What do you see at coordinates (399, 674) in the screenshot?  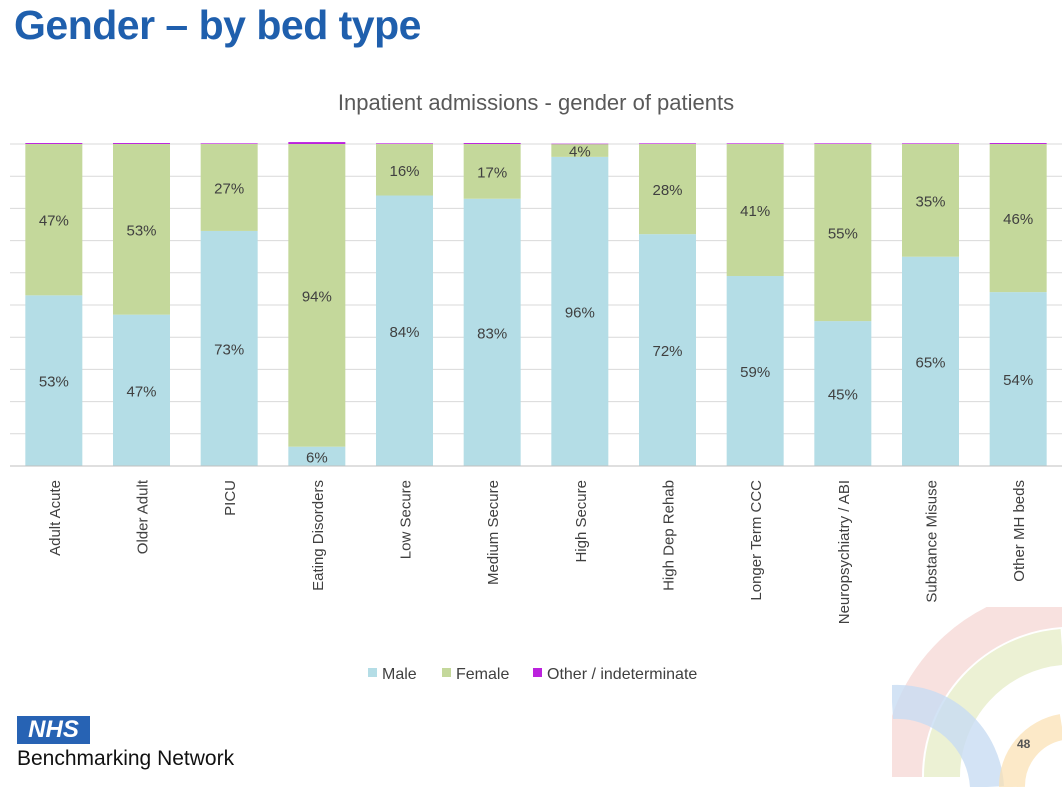 I see `legend-label: Male` at bounding box center [399, 674].